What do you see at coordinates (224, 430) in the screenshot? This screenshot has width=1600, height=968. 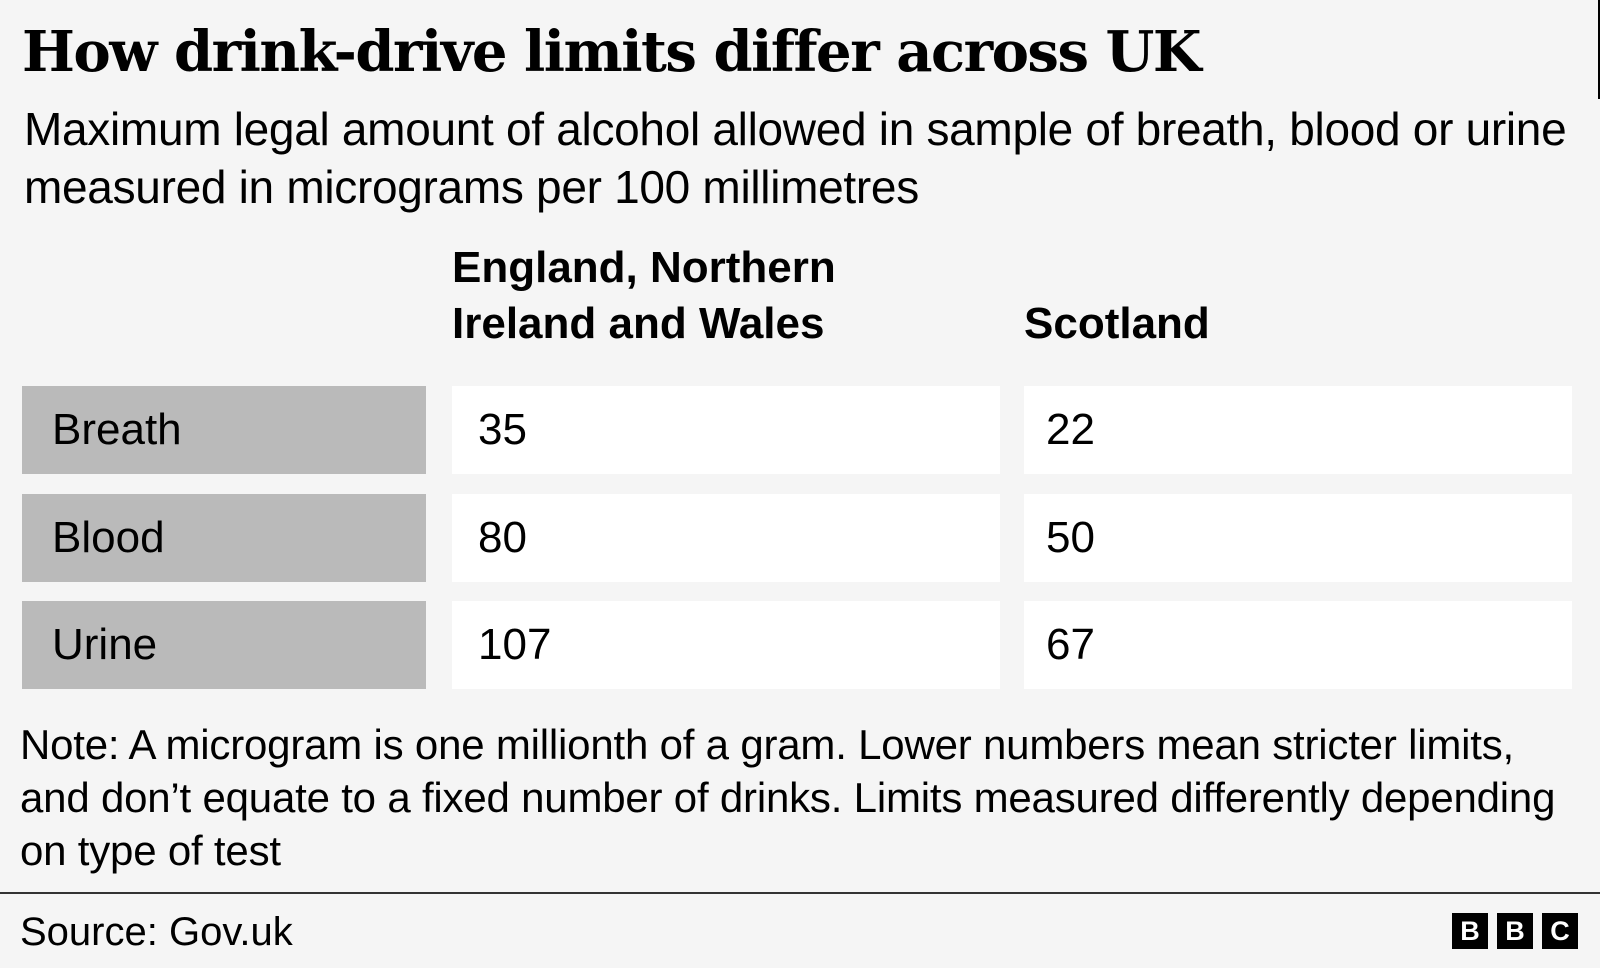 I see `row-label: Breath` at bounding box center [224, 430].